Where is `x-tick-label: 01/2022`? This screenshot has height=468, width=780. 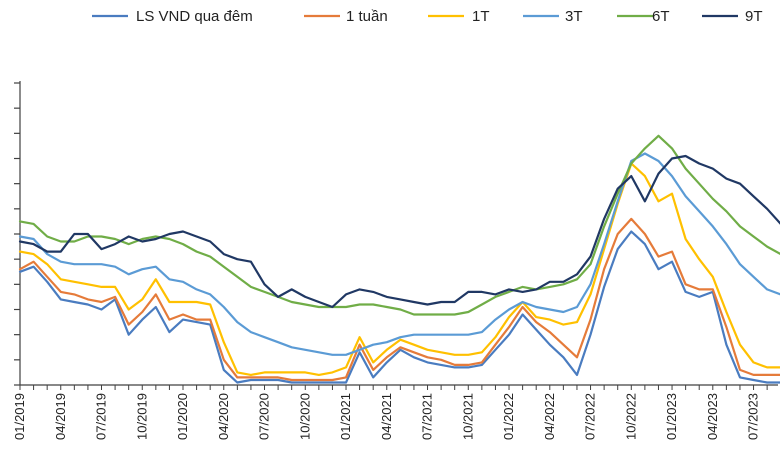 x-tick-label: 01/2022 is located at coordinates (508, 416).